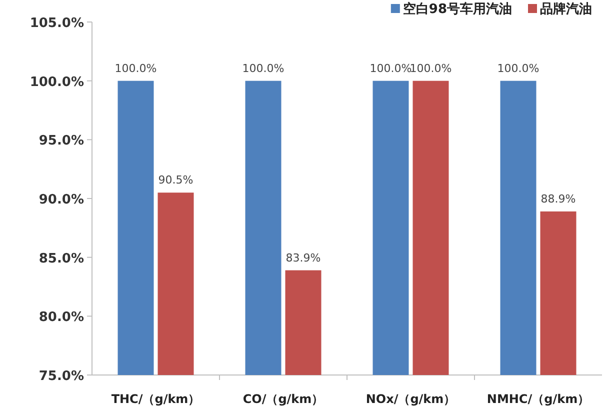  What do you see at coordinates (61, 258) in the screenshot?
I see `y-tick-label: 85.0%` at bounding box center [61, 258].